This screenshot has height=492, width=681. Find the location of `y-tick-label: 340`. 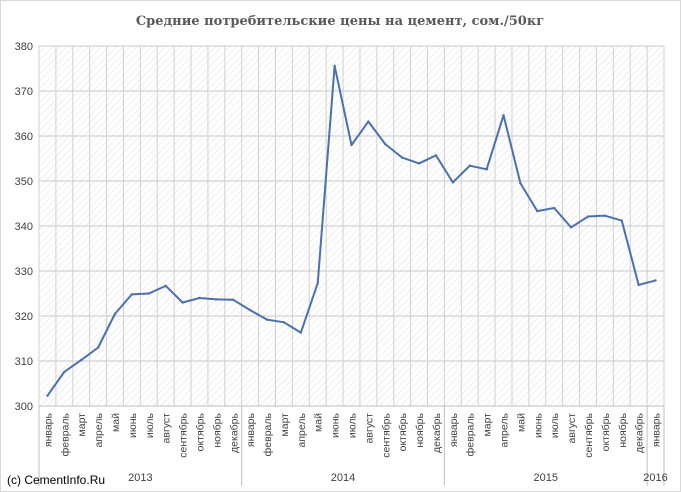

y-tick-label: 340 is located at coordinates (24, 227).